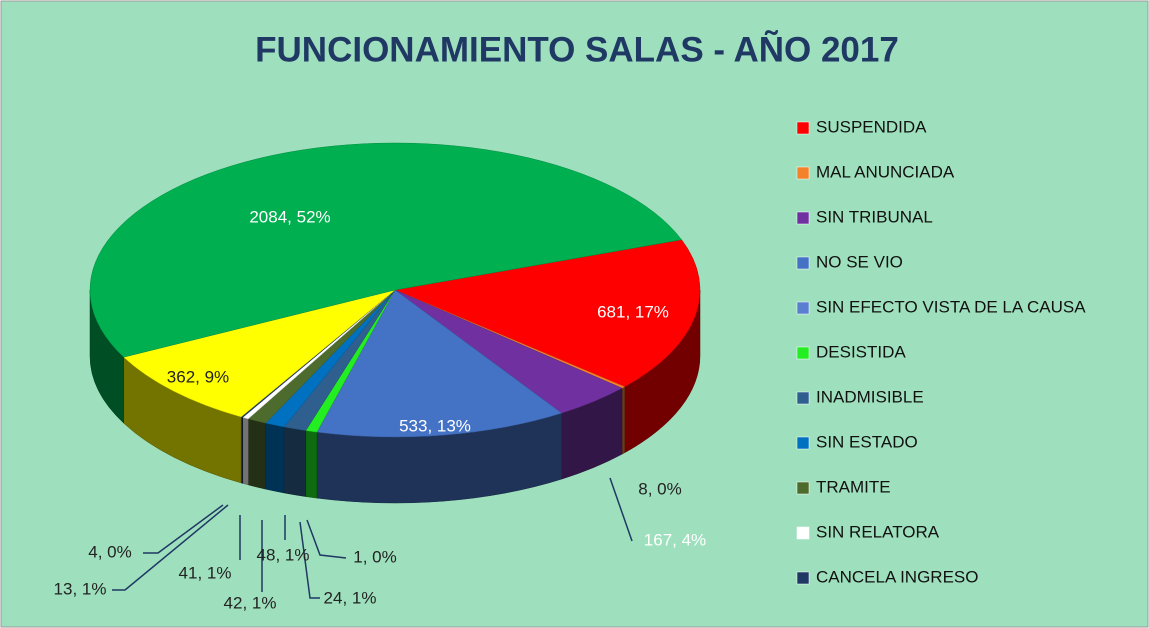 The height and width of the screenshot is (628, 1149). Describe the element at coordinates (205, 572) in the screenshot. I see `data-label: 41, 1%` at that location.